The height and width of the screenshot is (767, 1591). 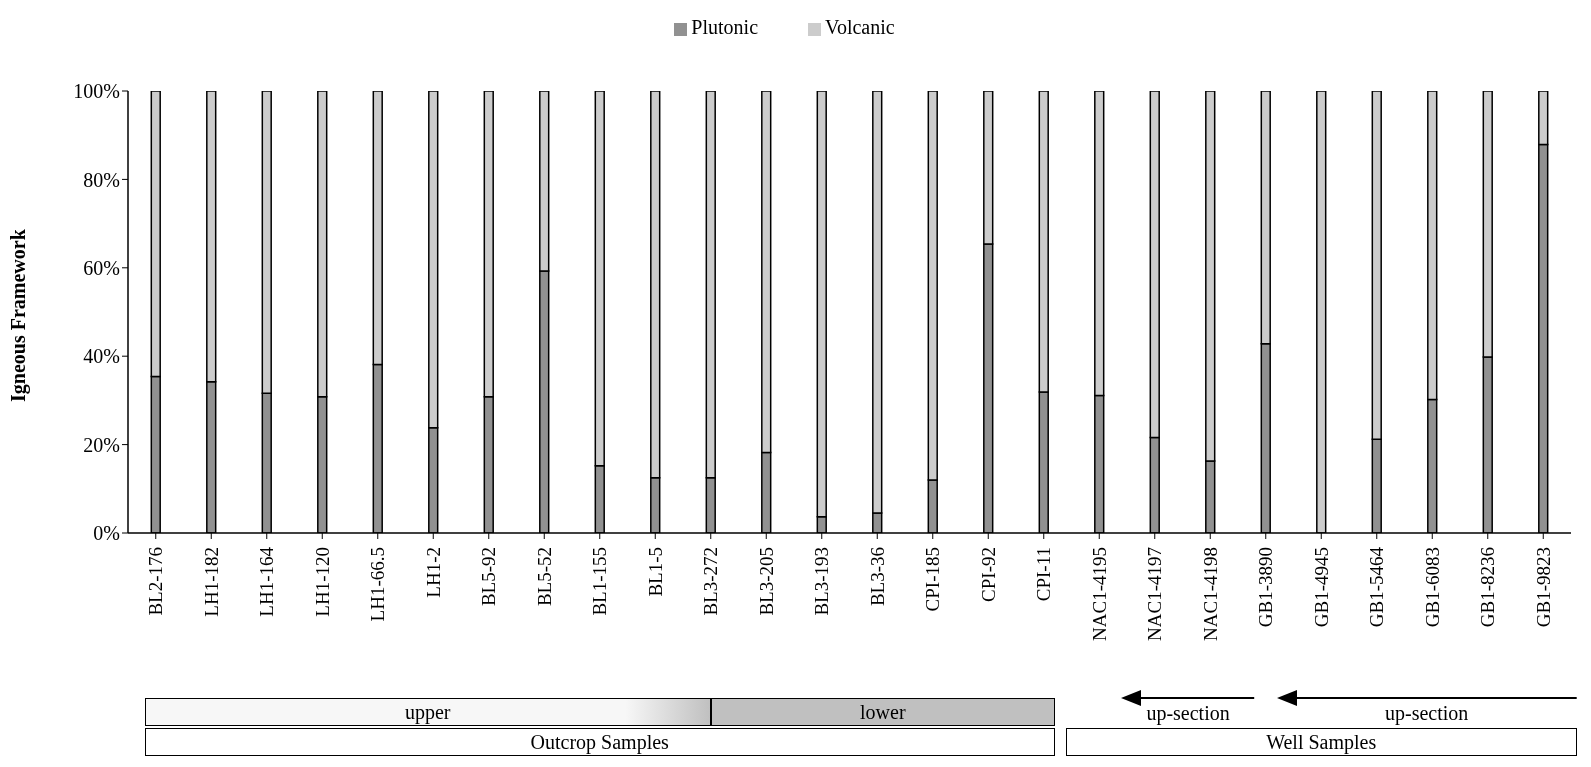 I want to click on x-tick-label: LH1-120, so click(x=322, y=582).